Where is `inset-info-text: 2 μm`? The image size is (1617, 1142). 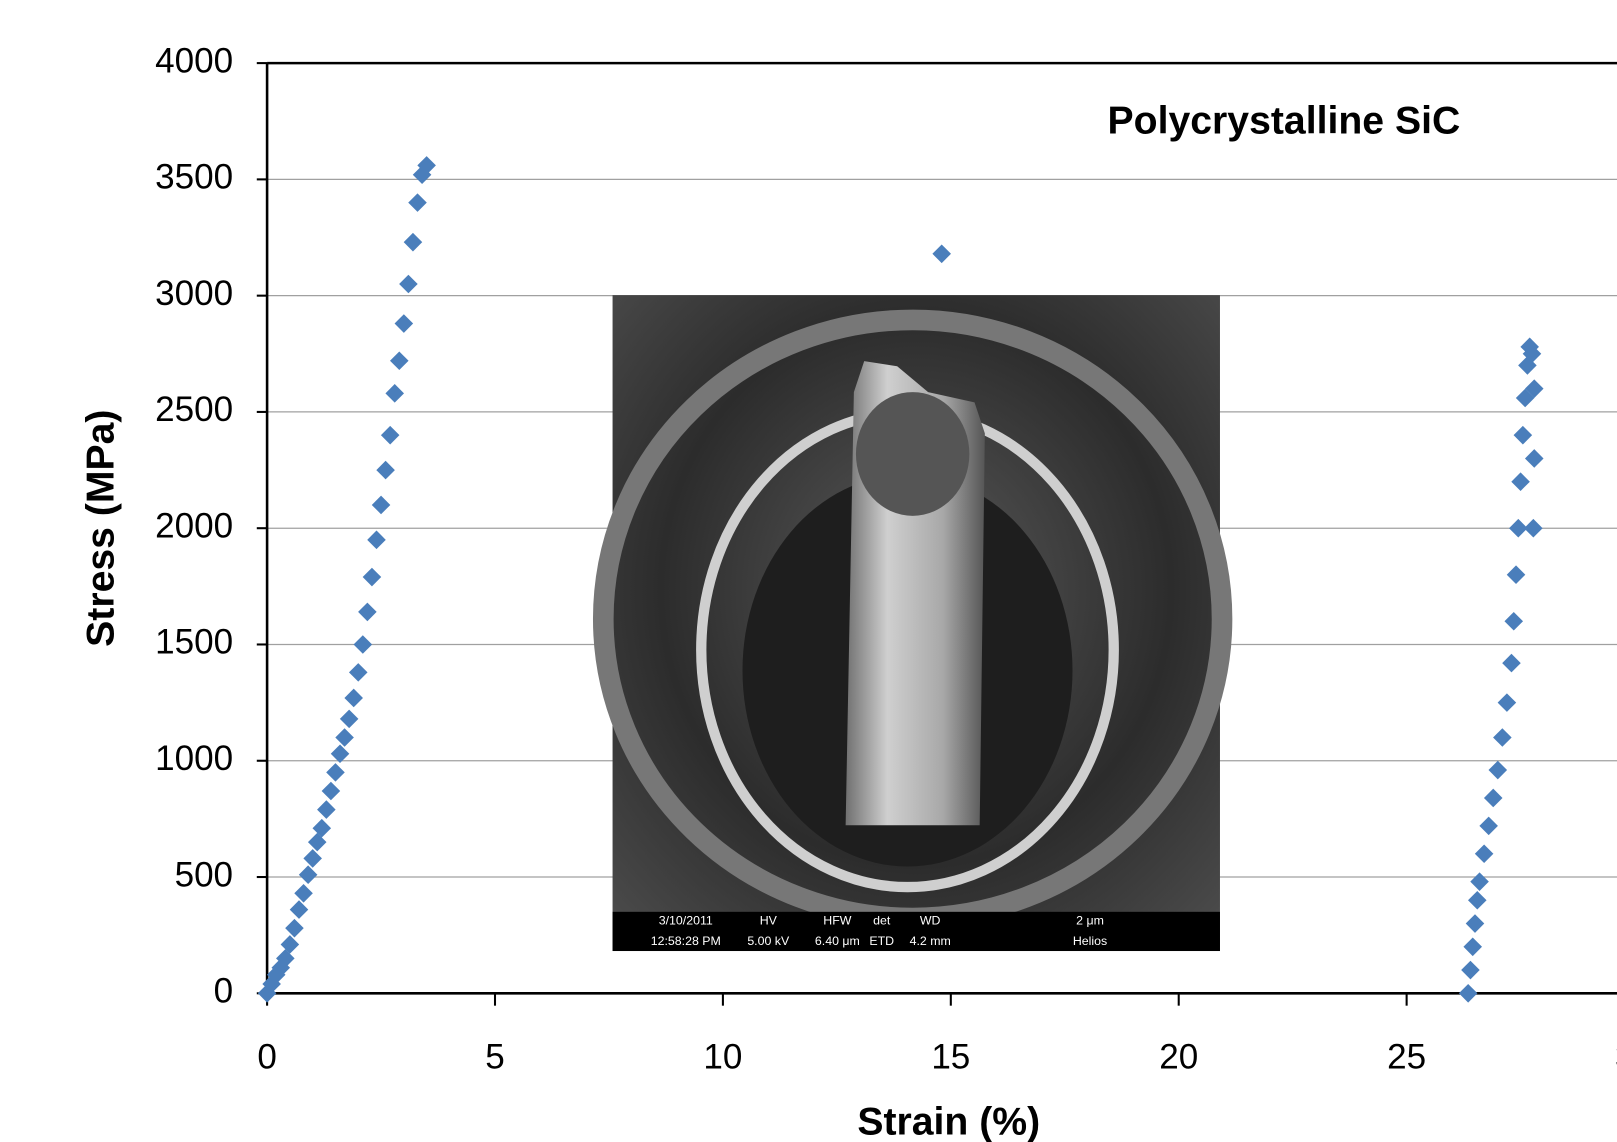 inset-info-text: 2 μm is located at coordinates (1090, 920).